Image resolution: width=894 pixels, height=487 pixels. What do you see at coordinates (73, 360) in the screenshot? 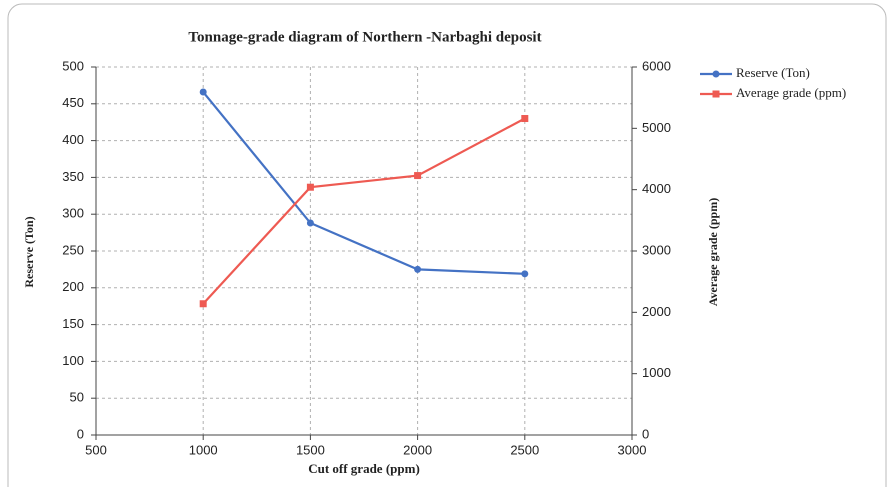
I see `y-tick-label: 100` at bounding box center [73, 360].